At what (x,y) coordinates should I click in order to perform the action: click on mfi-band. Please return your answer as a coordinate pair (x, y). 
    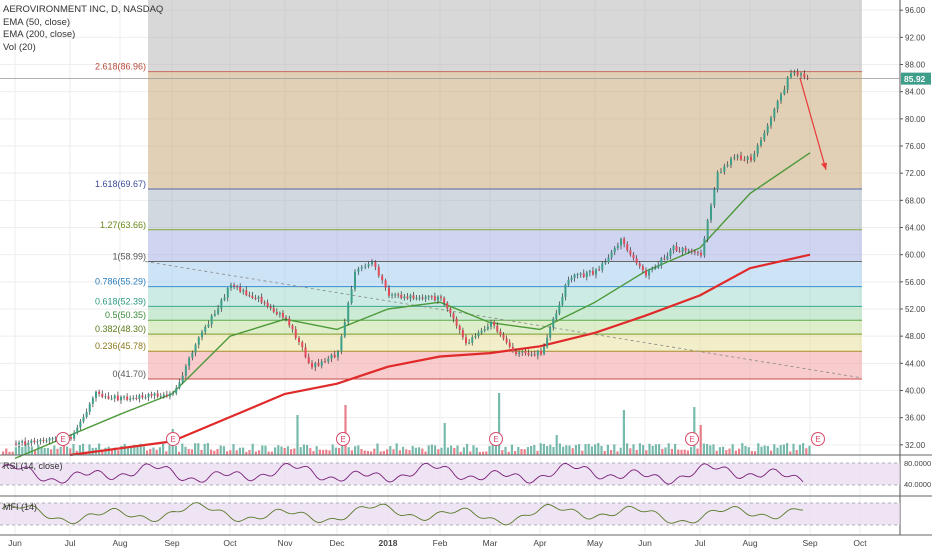
    Looking at the image, I should click on (450, 514).